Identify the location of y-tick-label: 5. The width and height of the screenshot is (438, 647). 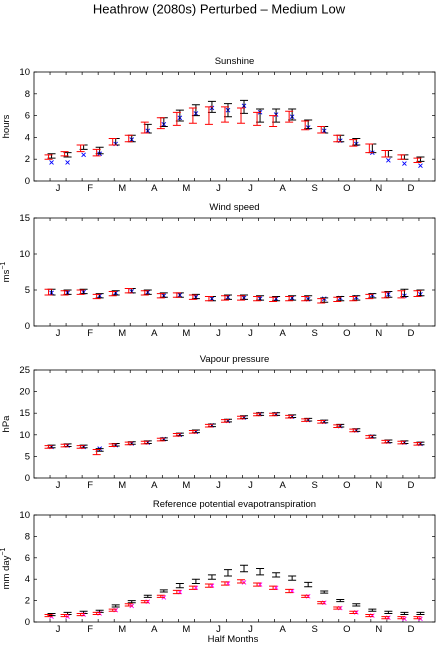
(27, 456).